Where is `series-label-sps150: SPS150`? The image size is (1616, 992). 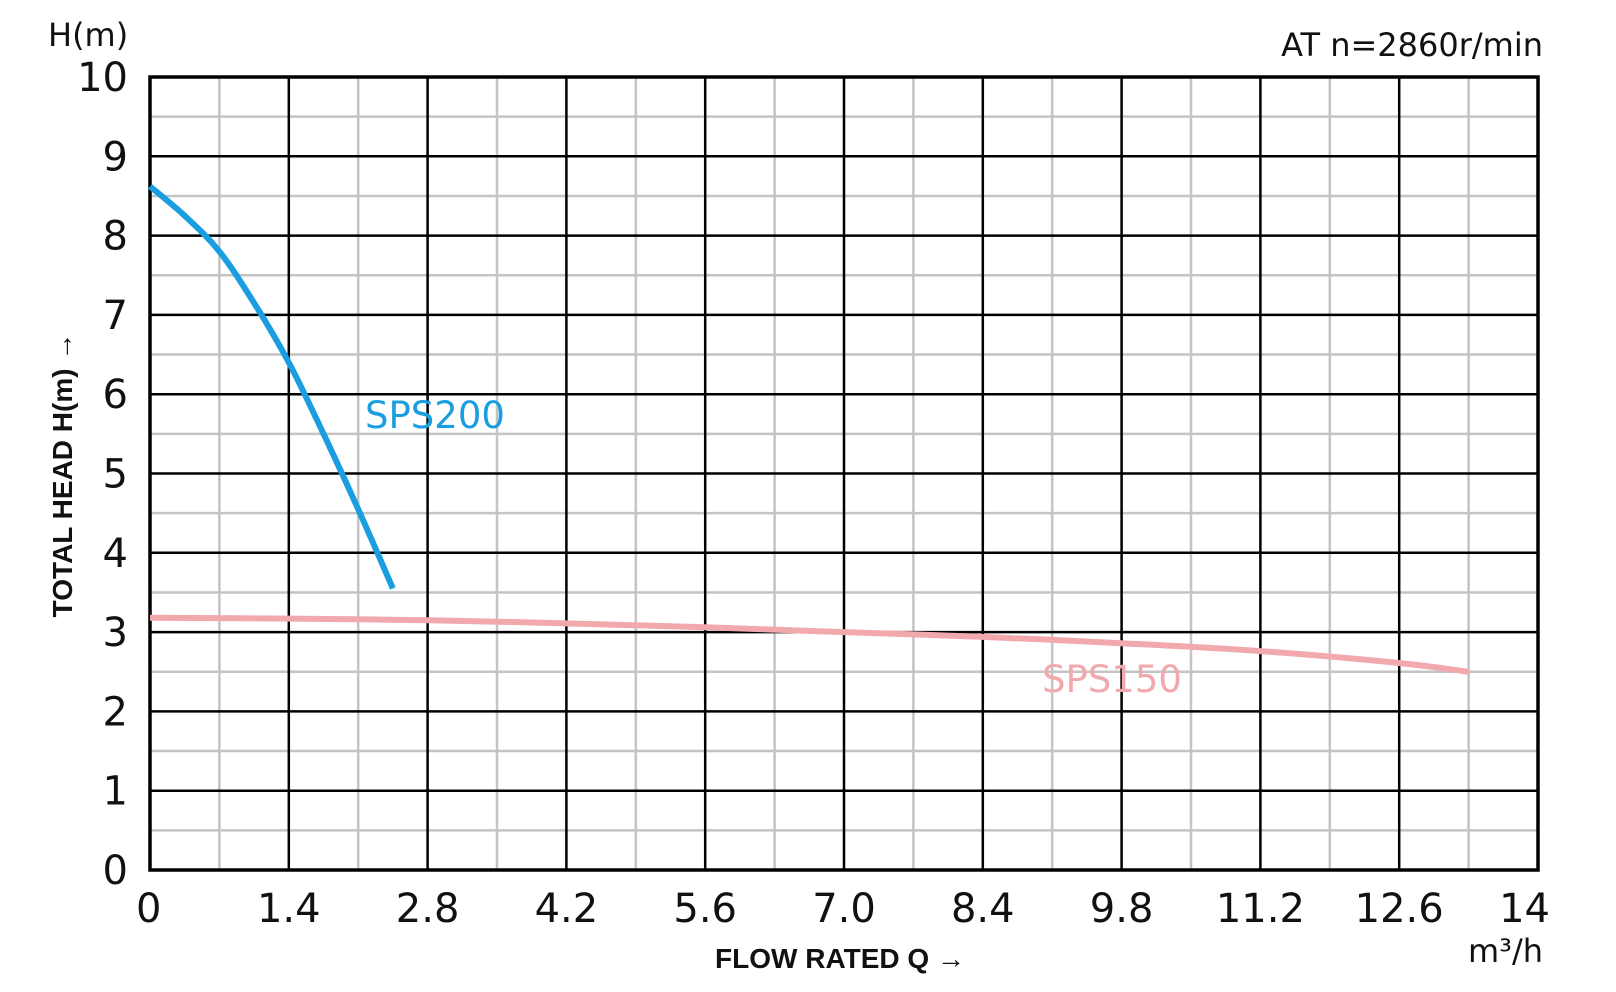 series-label-sps150: SPS150 is located at coordinates (1112, 679).